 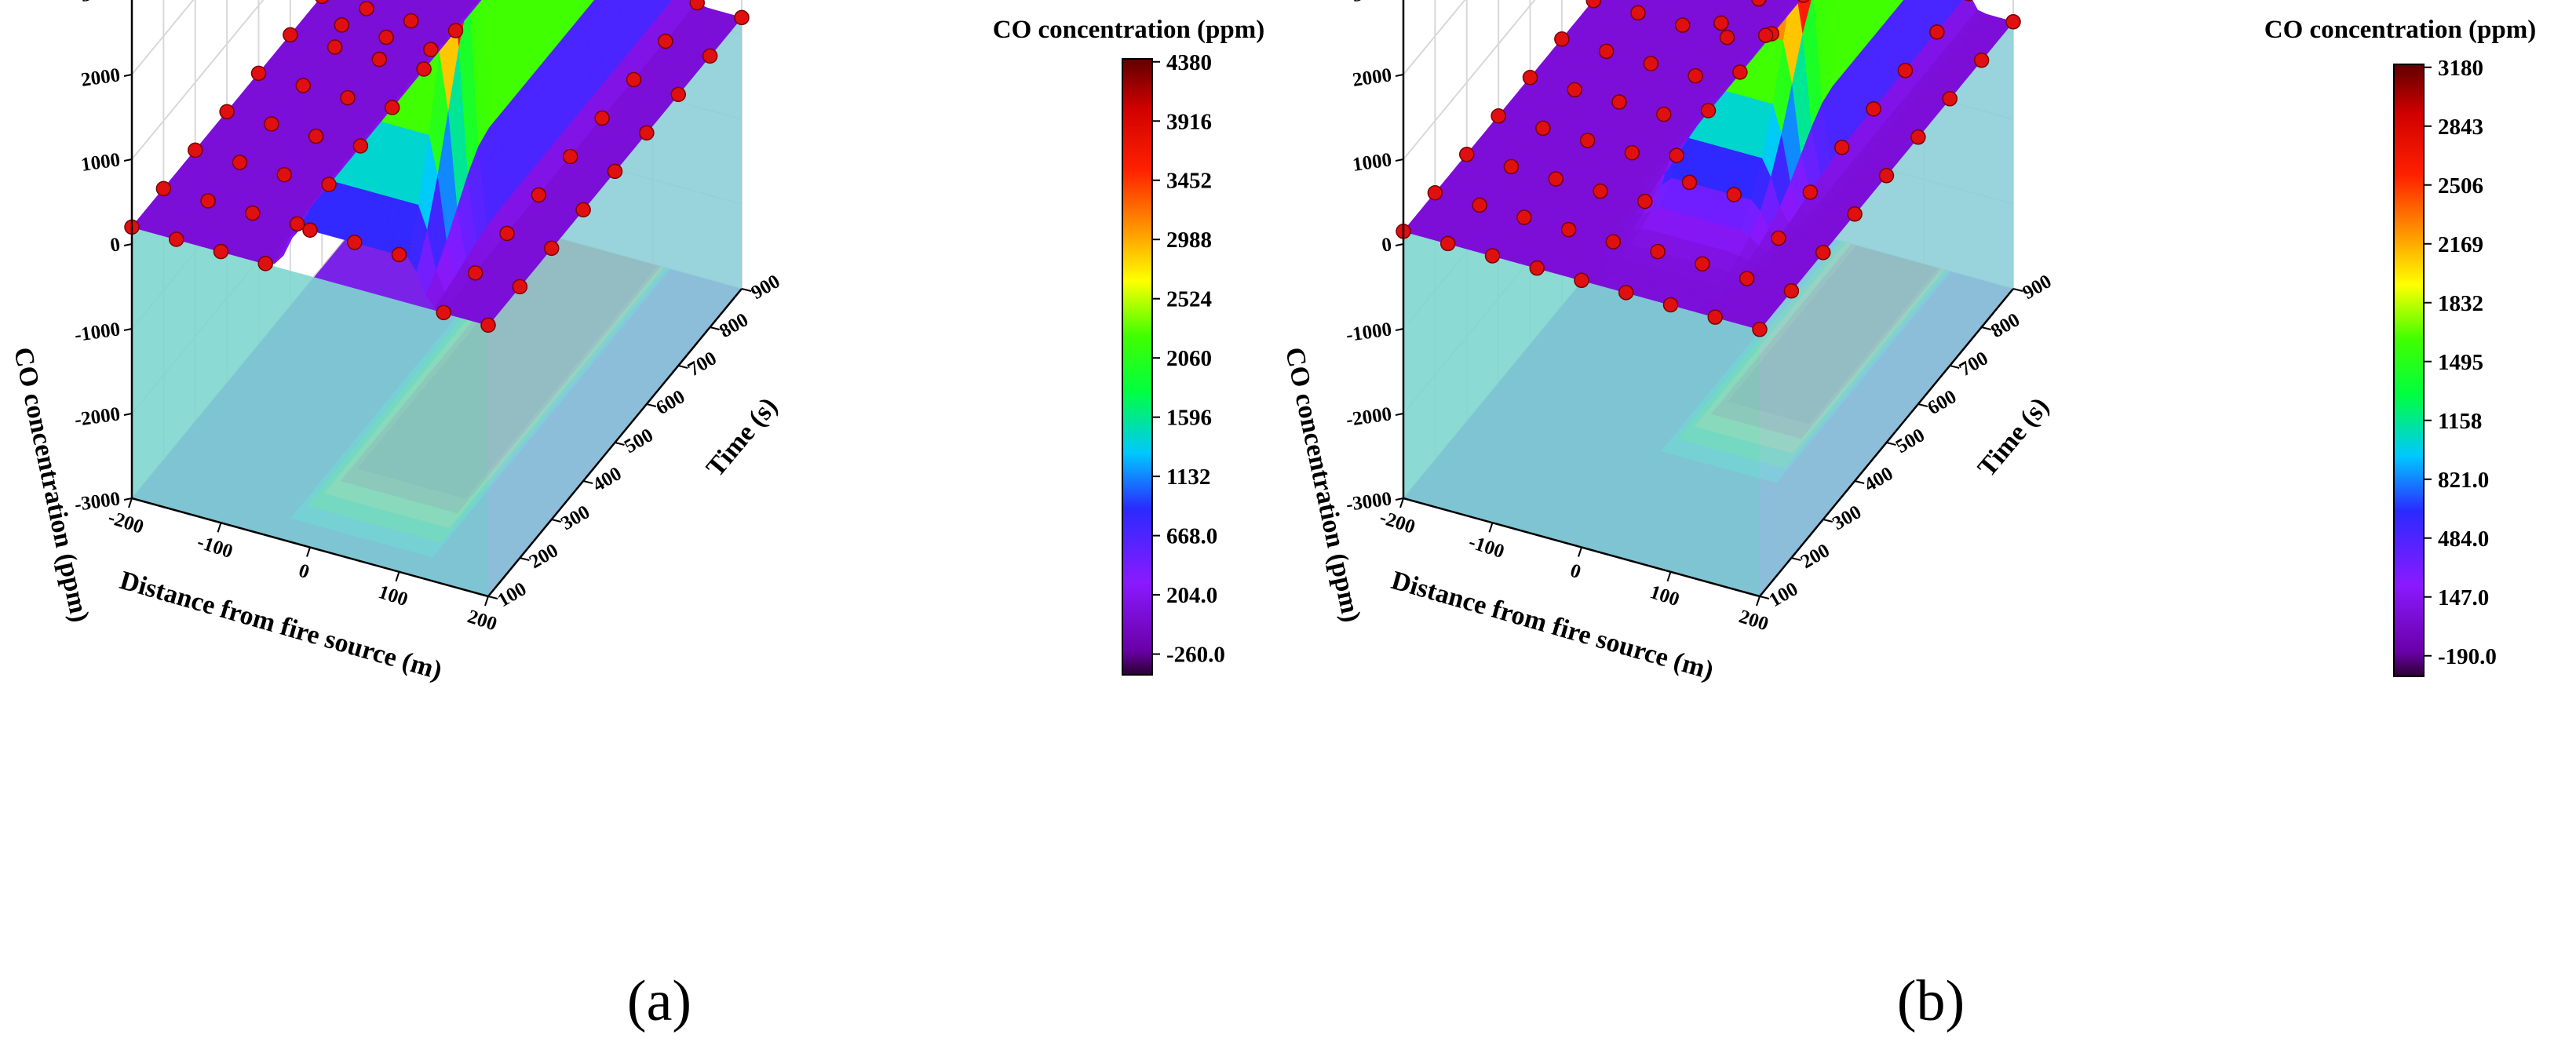 What do you see at coordinates (2460, 127) in the screenshot?
I see `colorbar-tick-label: 2843` at bounding box center [2460, 127].